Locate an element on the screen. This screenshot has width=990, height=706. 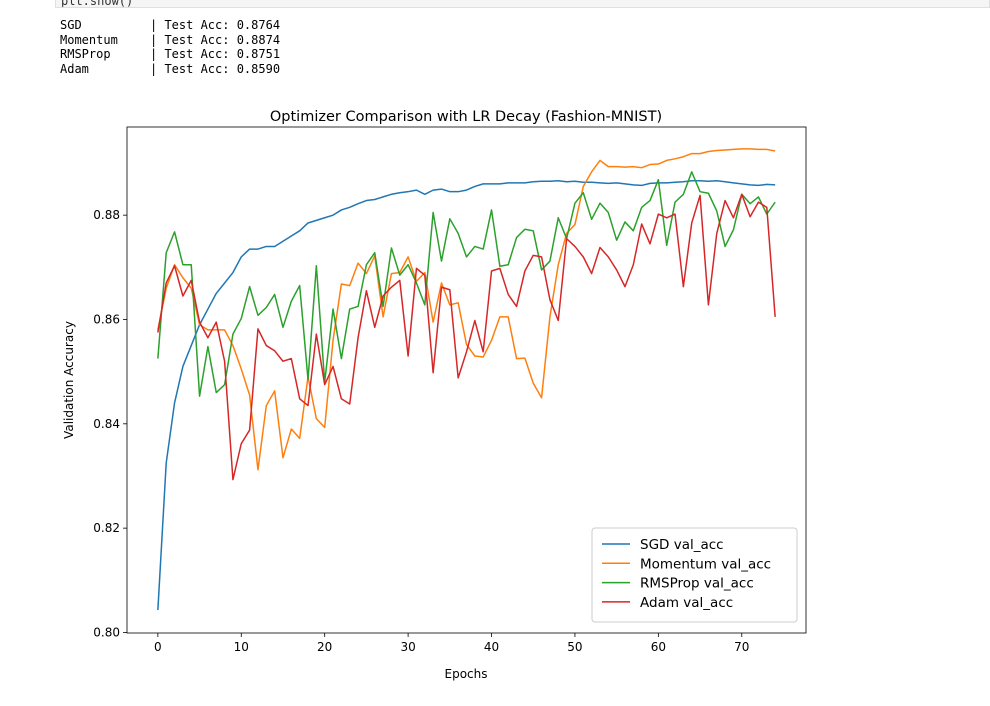
legend-label: SGD val_acc is located at coordinates (682, 545).